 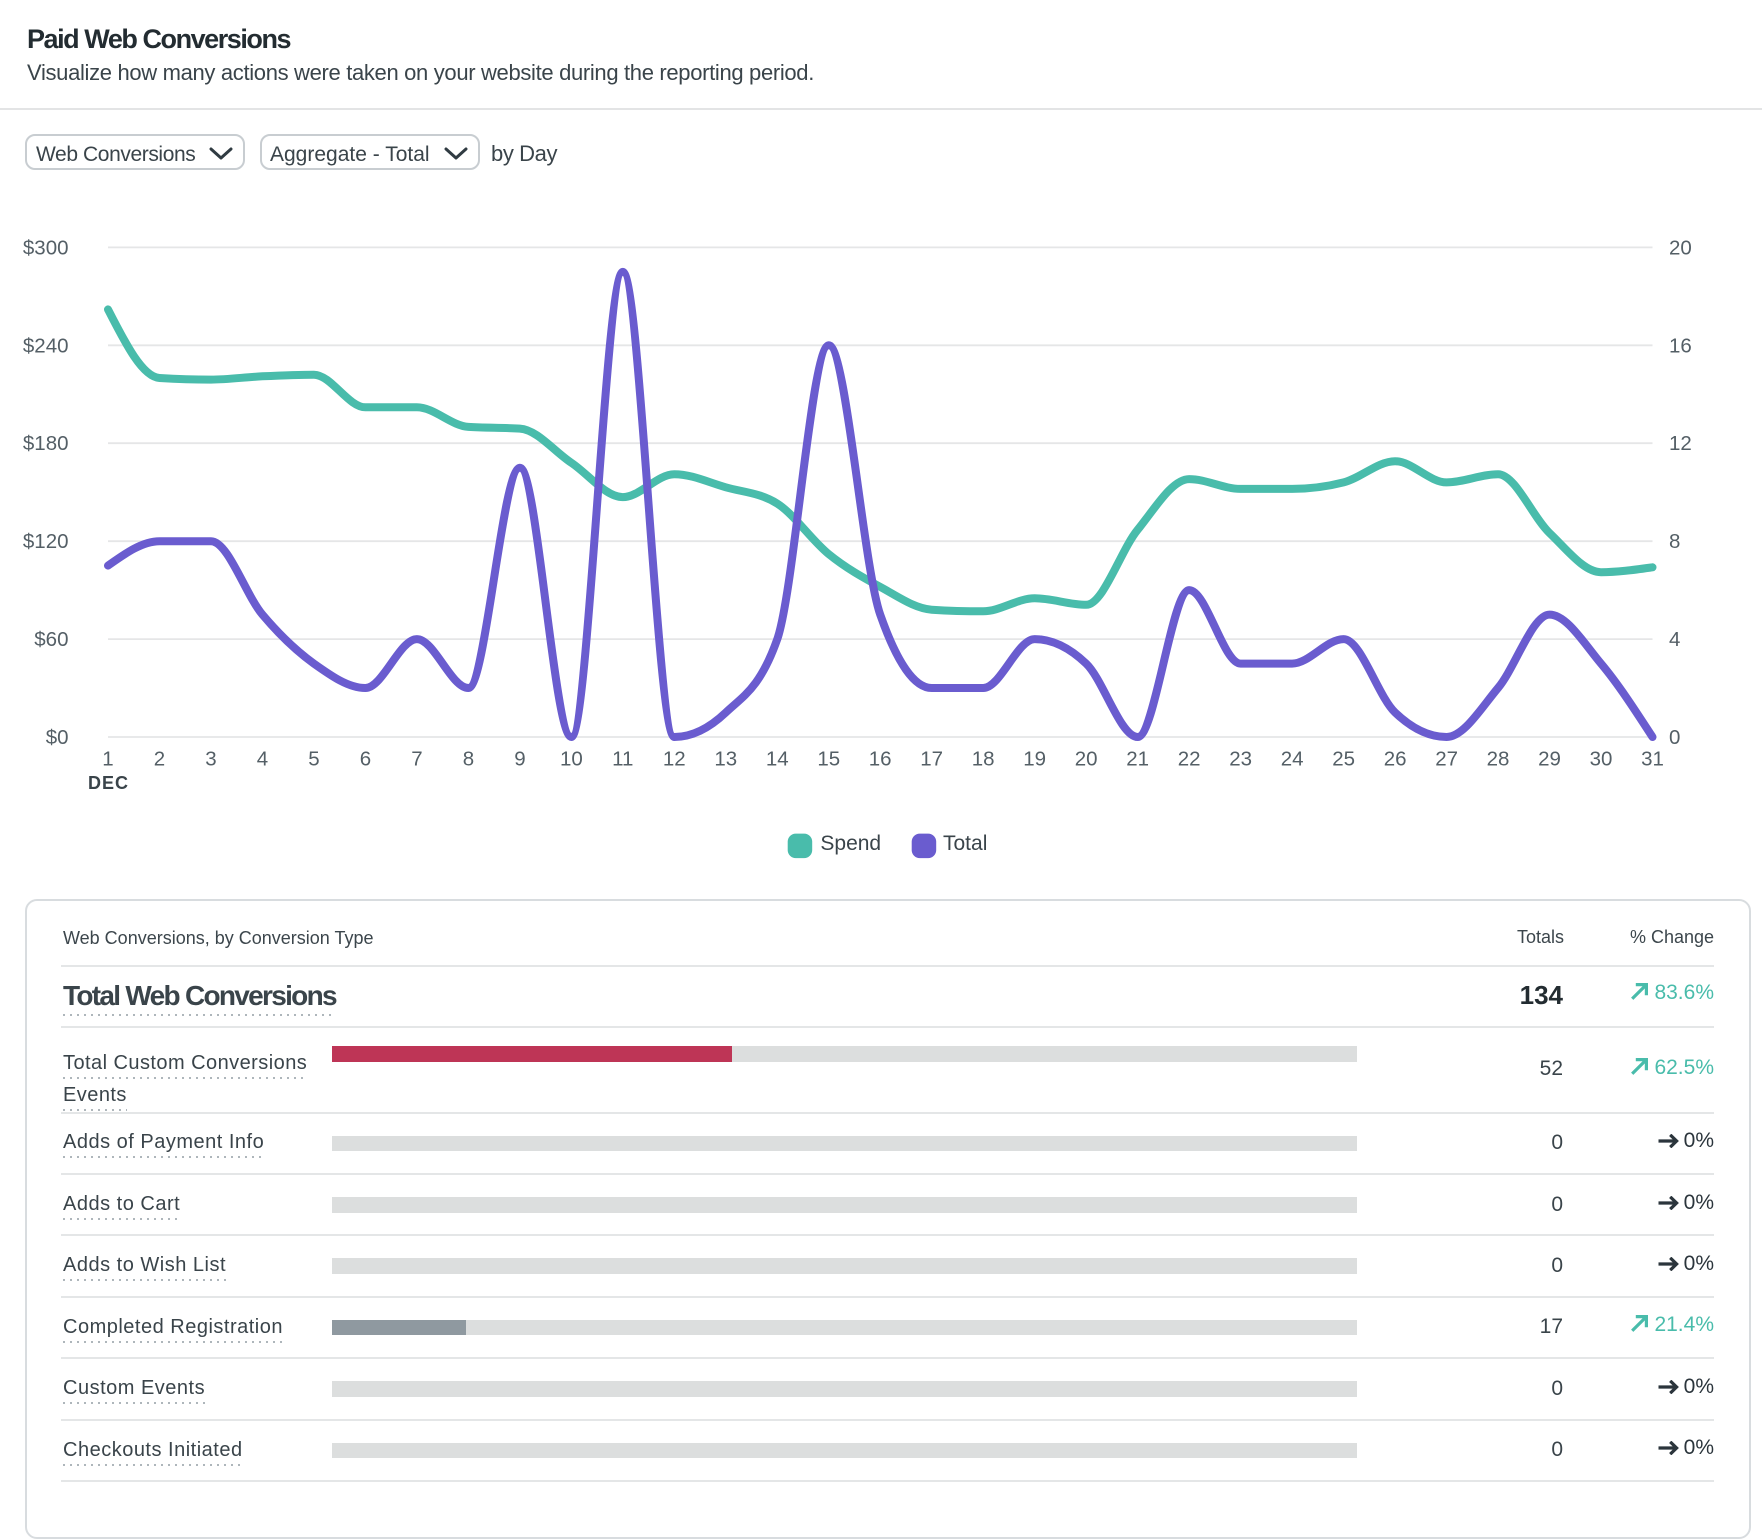 What do you see at coordinates (571, 759) in the screenshot?
I see `svg-text: 10` at bounding box center [571, 759].